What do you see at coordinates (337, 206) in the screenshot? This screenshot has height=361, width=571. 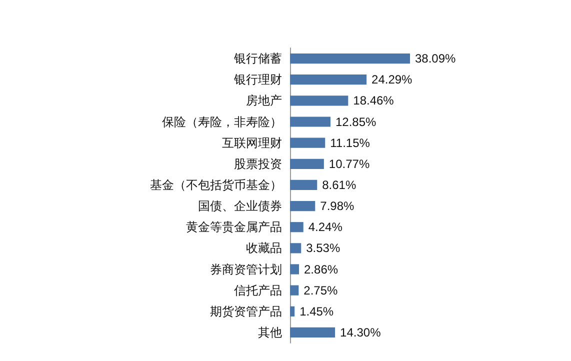 I see `data-label: 7.98%` at bounding box center [337, 206].